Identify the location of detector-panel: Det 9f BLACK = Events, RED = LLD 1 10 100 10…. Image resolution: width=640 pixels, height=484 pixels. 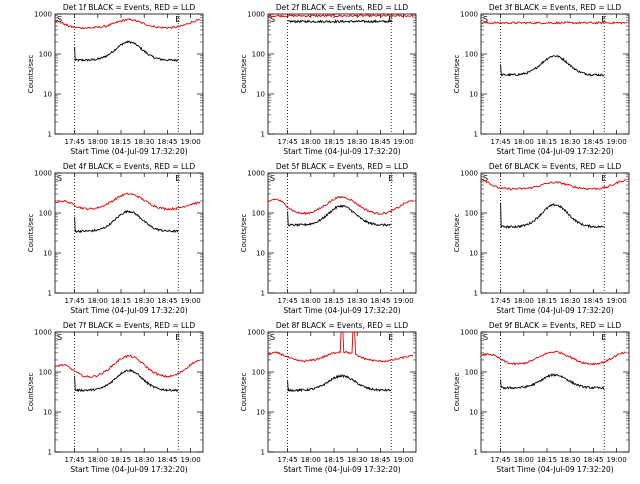
(541, 397).